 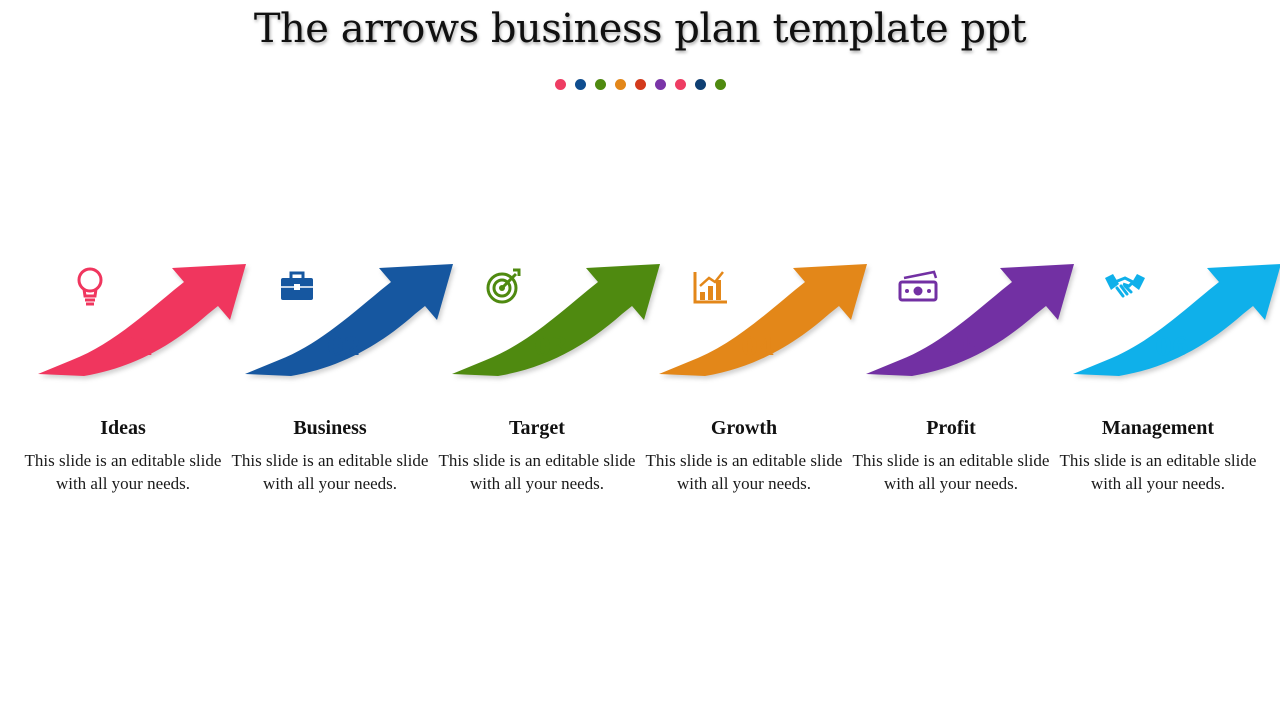 I want to click on step-number: 06, so click(x=1172, y=346).